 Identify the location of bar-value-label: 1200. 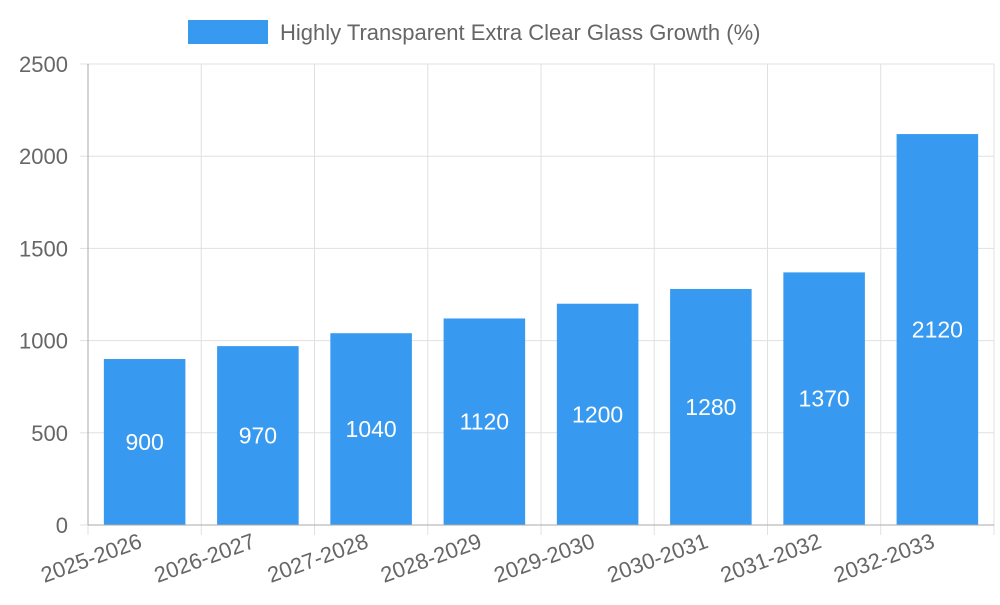
(597, 414).